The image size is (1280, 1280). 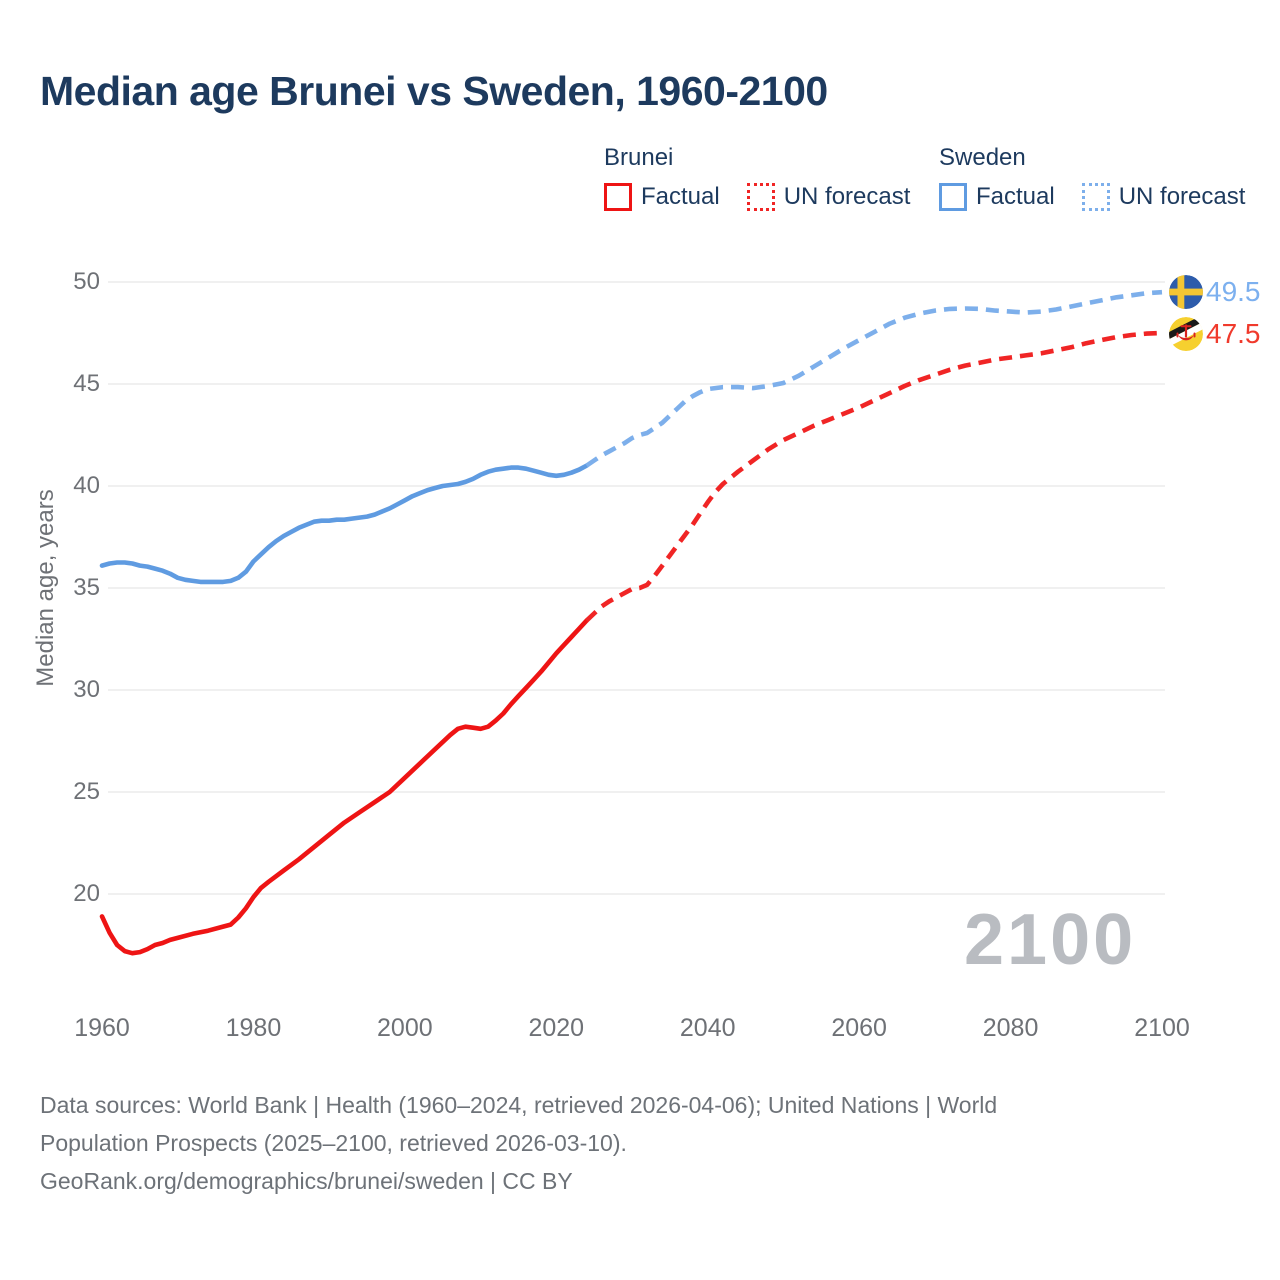 I want to click on legend-row-brunei: Factual UN forecast, so click(x=770, y=197).